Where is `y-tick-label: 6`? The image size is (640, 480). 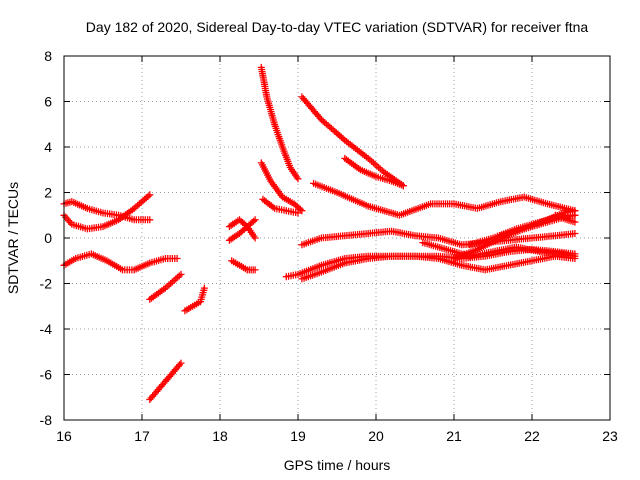 y-tick-label: 6 is located at coordinates (48, 102).